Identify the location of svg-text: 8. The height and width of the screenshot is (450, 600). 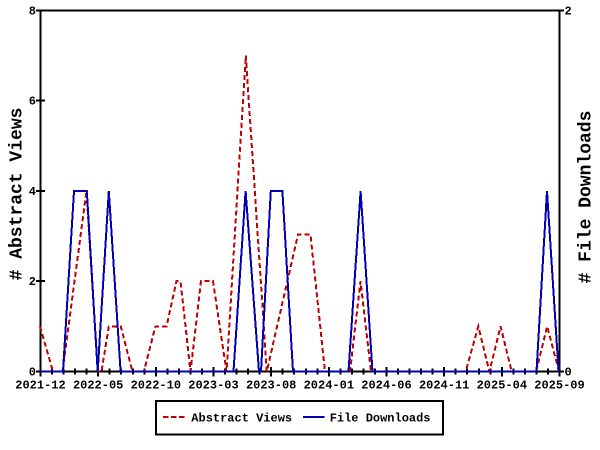
(32, 12).